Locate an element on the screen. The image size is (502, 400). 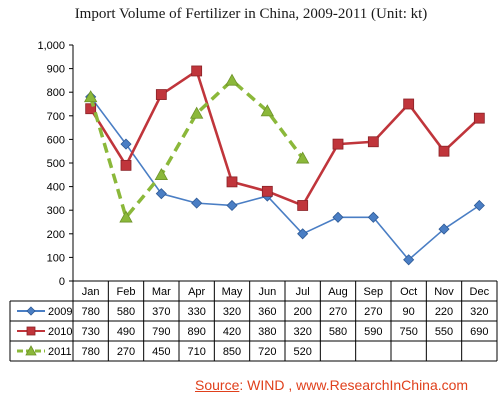
table-cell-2009: 330 is located at coordinates (196, 312).